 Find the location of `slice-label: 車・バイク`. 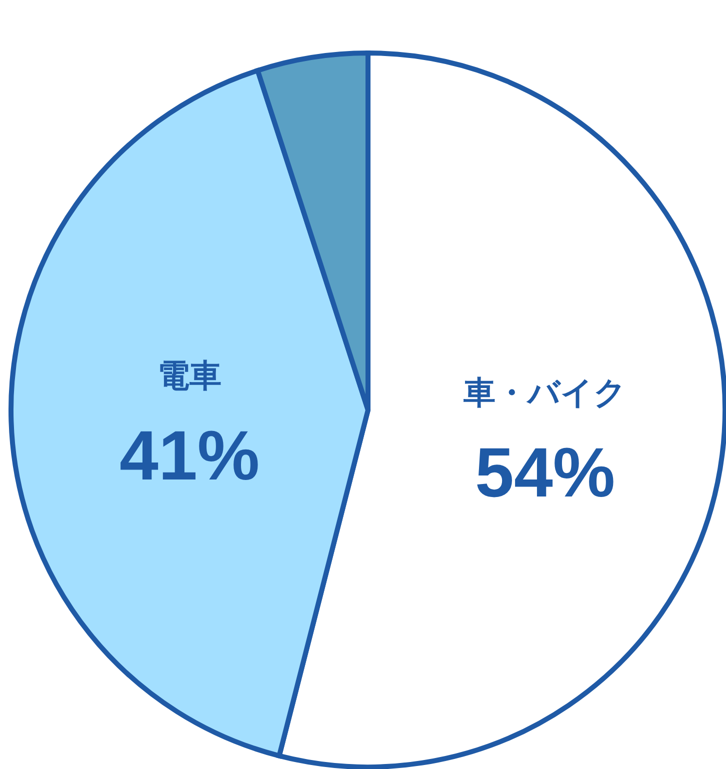

slice-label: 車・バイク is located at coordinates (544, 392).